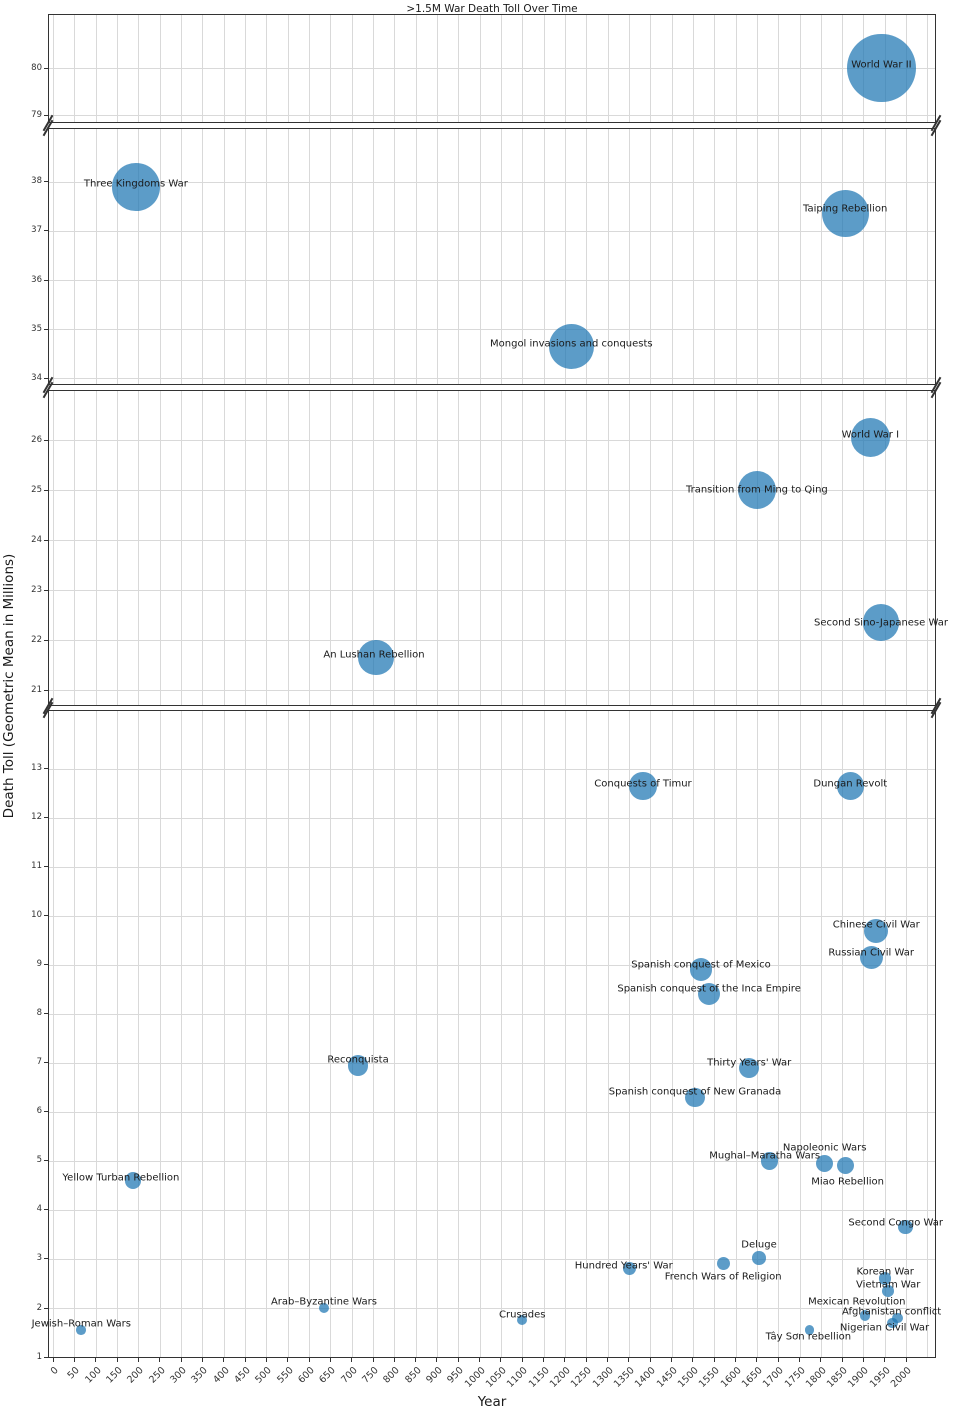 The height and width of the screenshot is (1417, 960). I want to click on y-tick-label-1: 1, so click(39, 1356).